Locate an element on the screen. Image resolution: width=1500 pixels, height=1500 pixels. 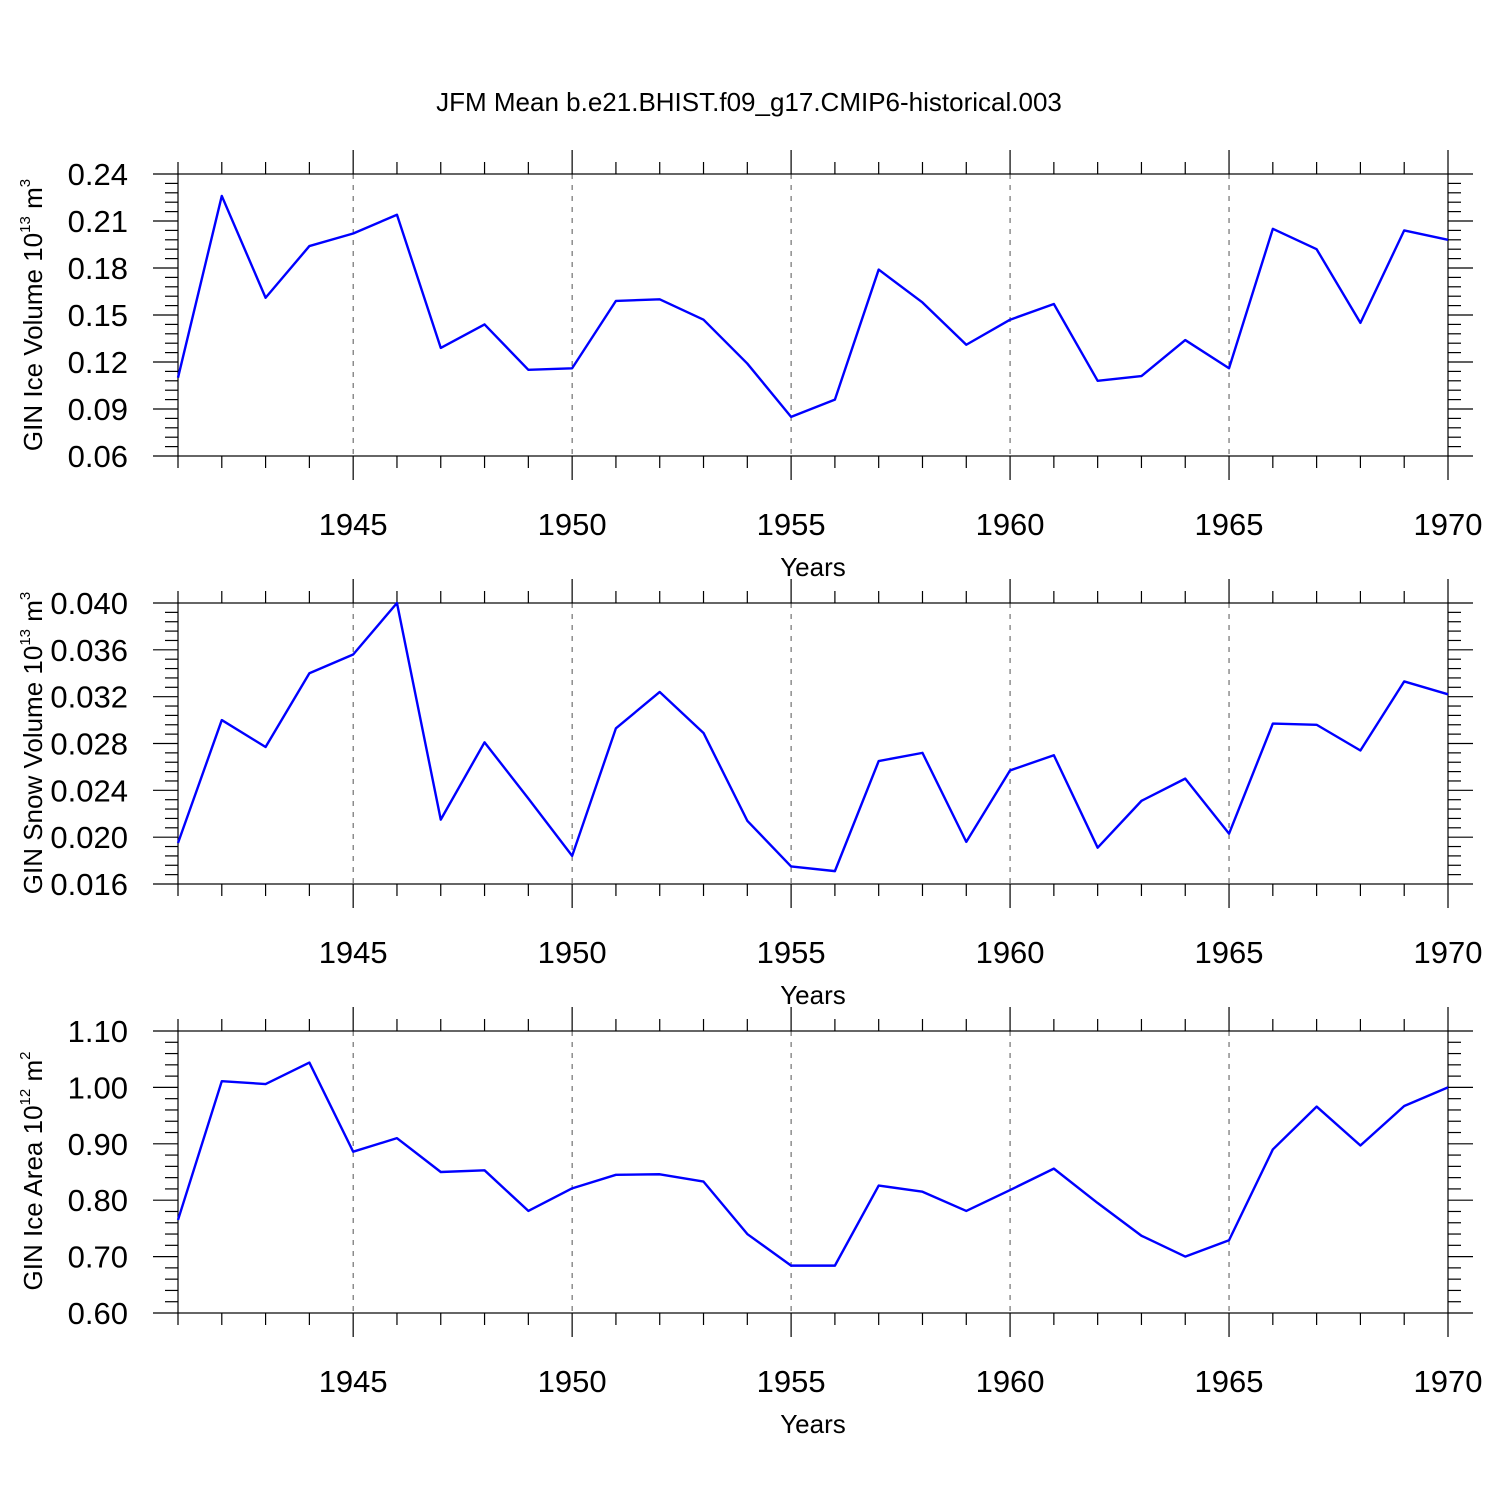
y-tick-label: 0.06 is located at coordinates (98, 456).